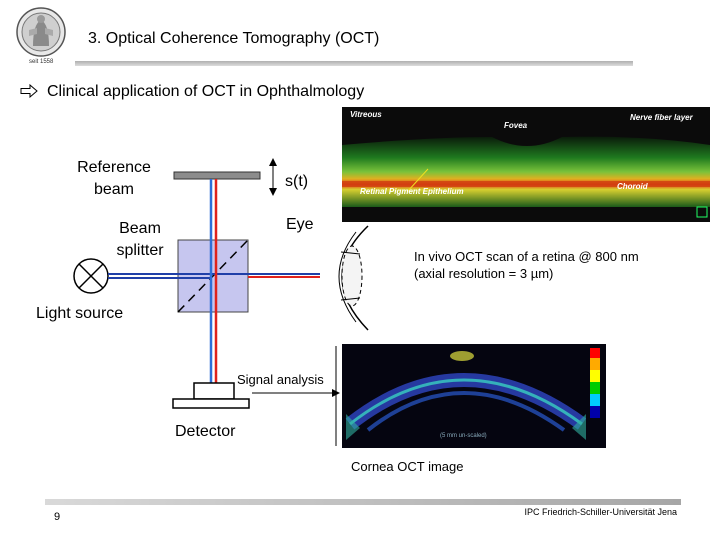  What do you see at coordinates (205, 431) in the screenshot?
I see `detector-label: Detector` at bounding box center [205, 431].